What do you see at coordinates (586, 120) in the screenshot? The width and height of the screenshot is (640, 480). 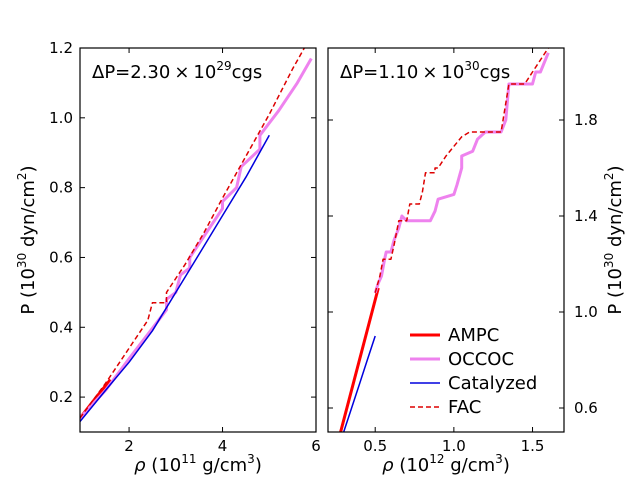 I see `right-y-tick-label: 1.8` at bounding box center [586, 120].